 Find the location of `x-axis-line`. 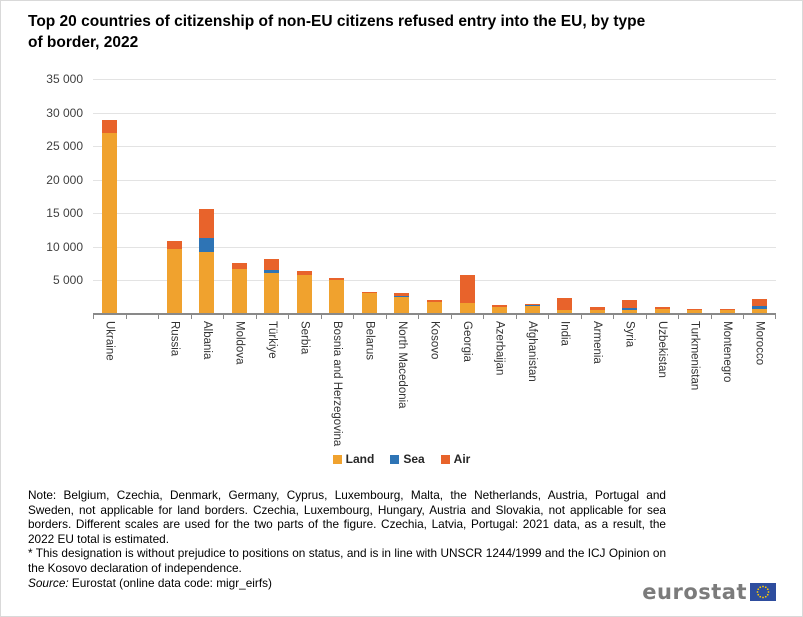

x-axis-line is located at coordinates (434, 314).